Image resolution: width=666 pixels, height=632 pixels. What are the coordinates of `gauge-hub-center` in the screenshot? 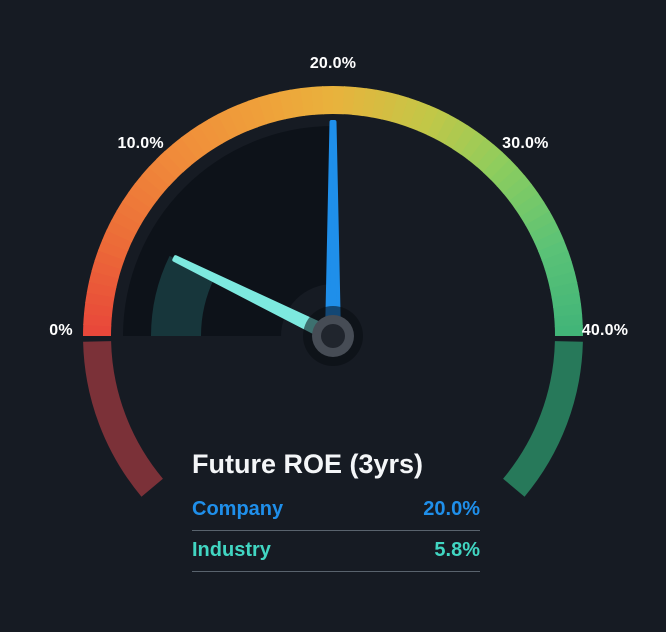 It's located at (333, 336).